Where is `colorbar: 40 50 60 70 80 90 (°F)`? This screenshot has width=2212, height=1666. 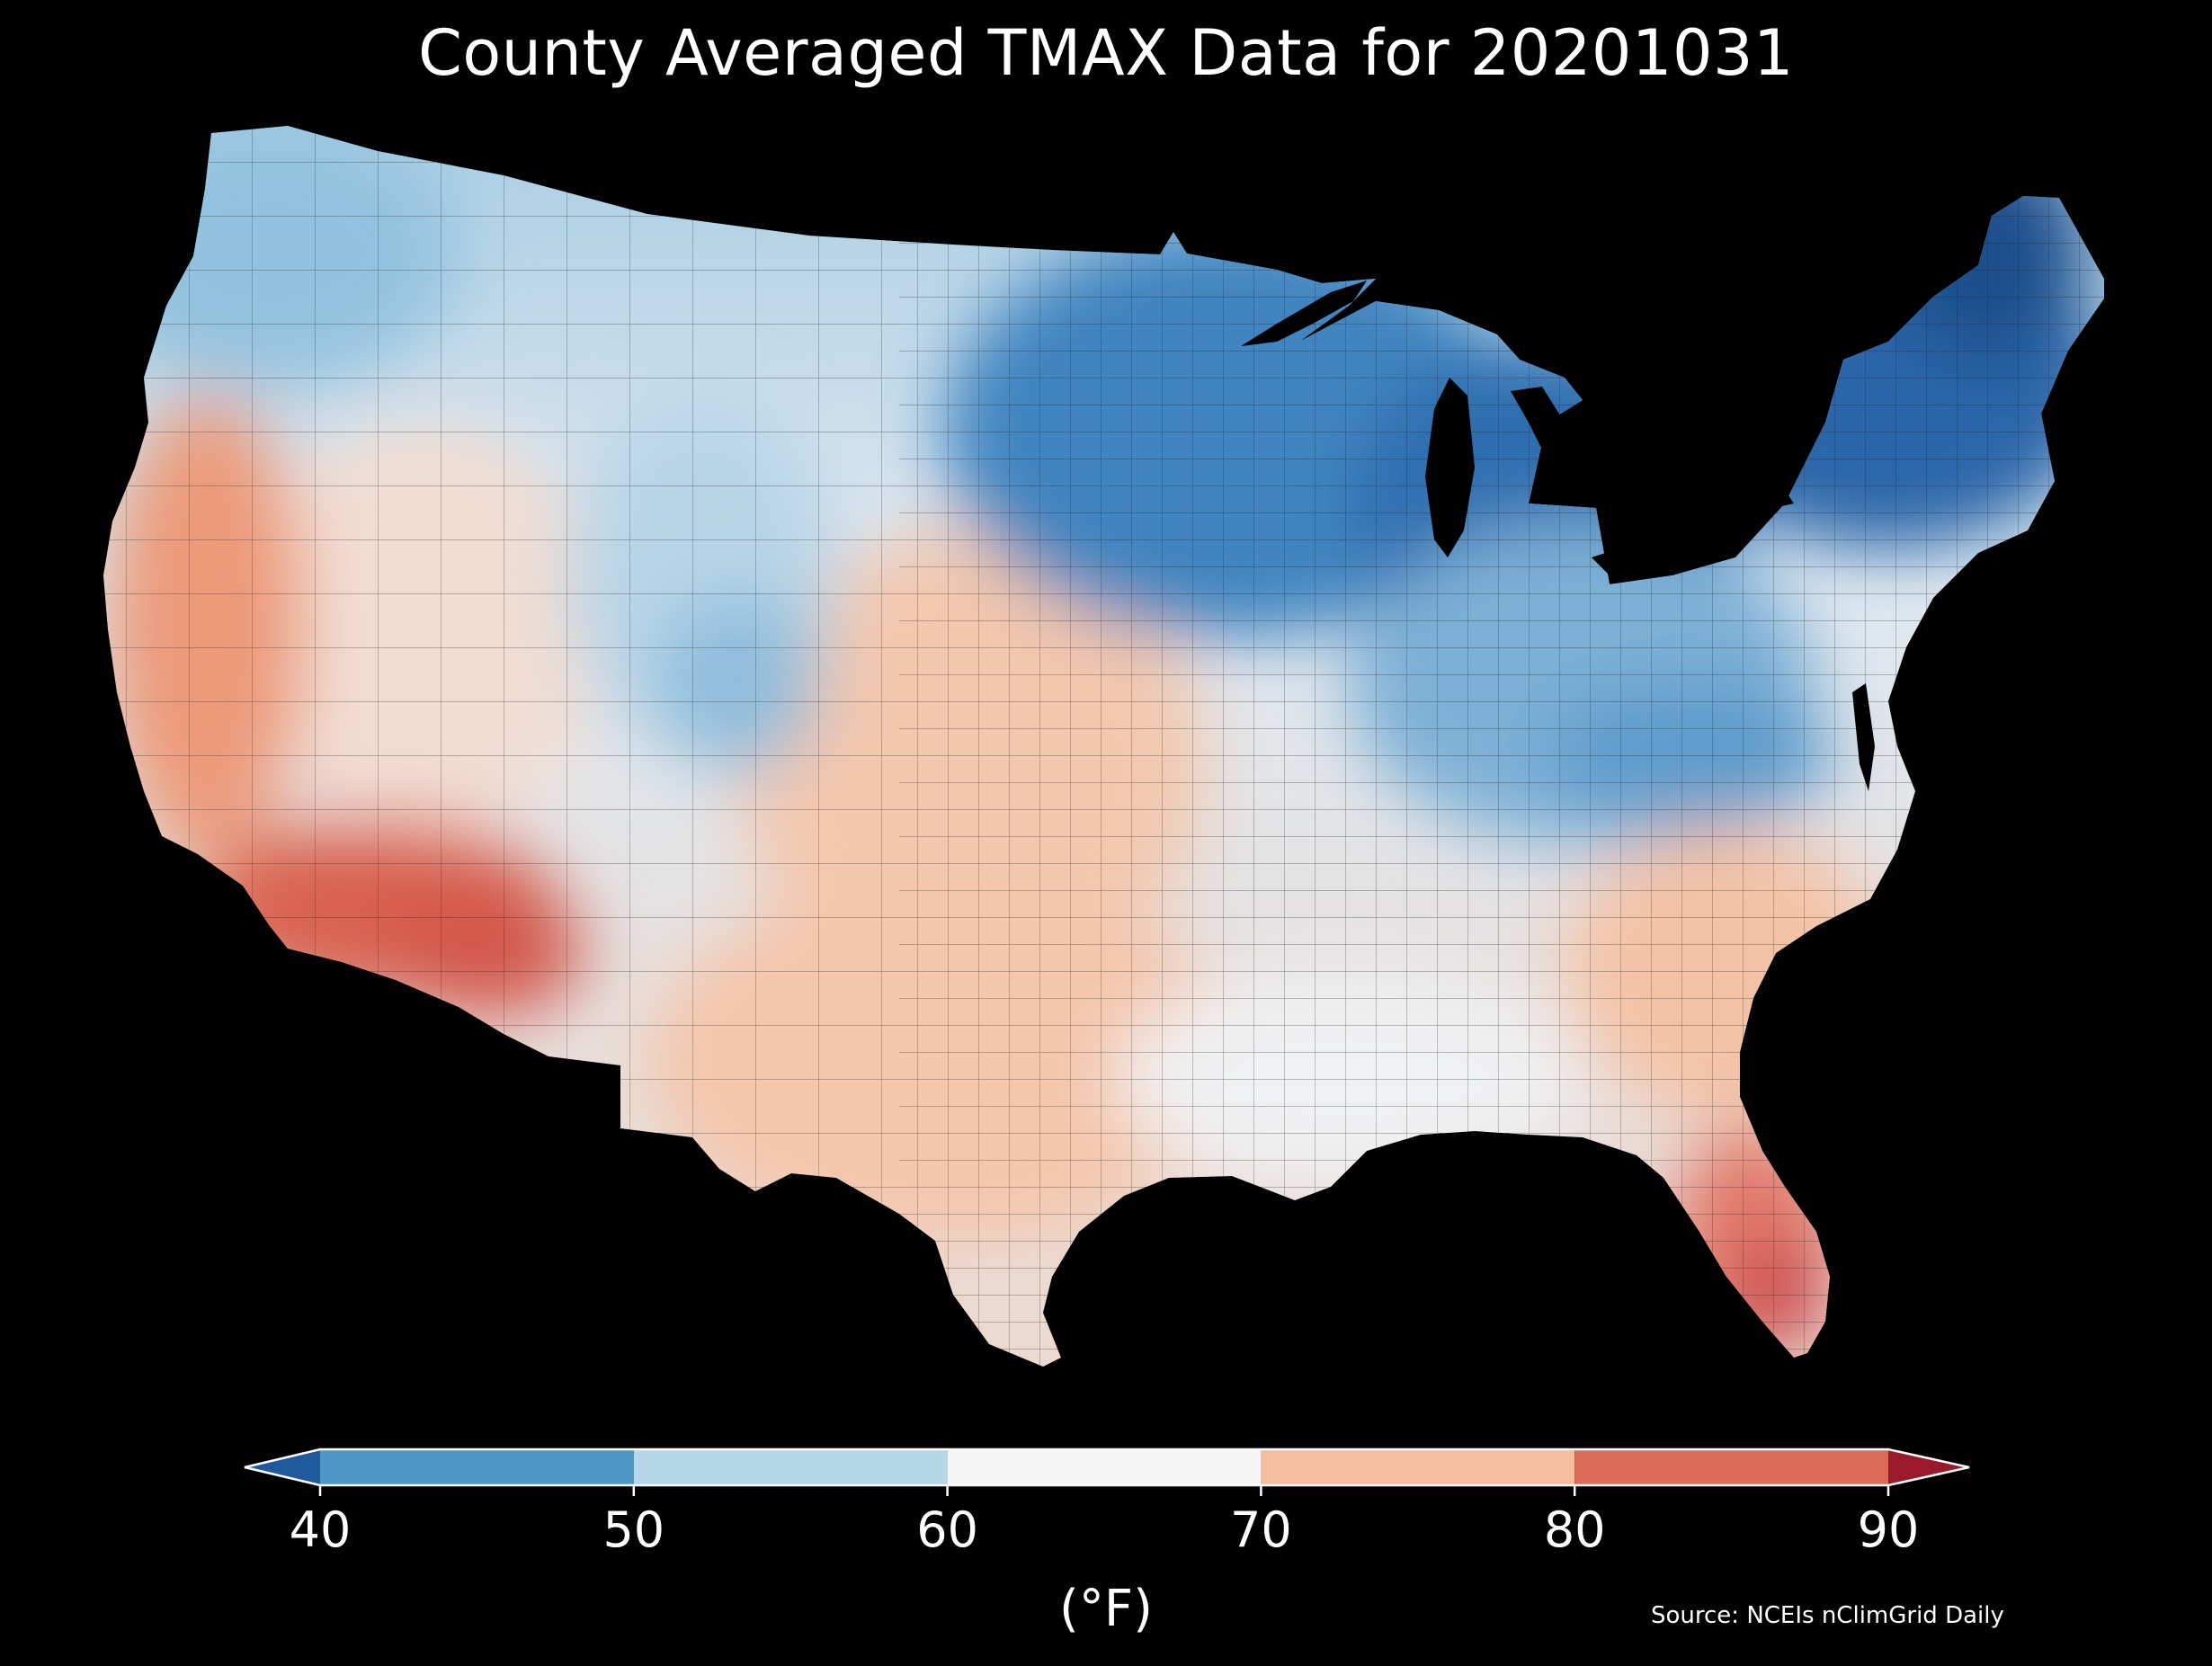
colorbar: 40 50 60 70 80 90 (°F) is located at coordinates (1107, 1543).